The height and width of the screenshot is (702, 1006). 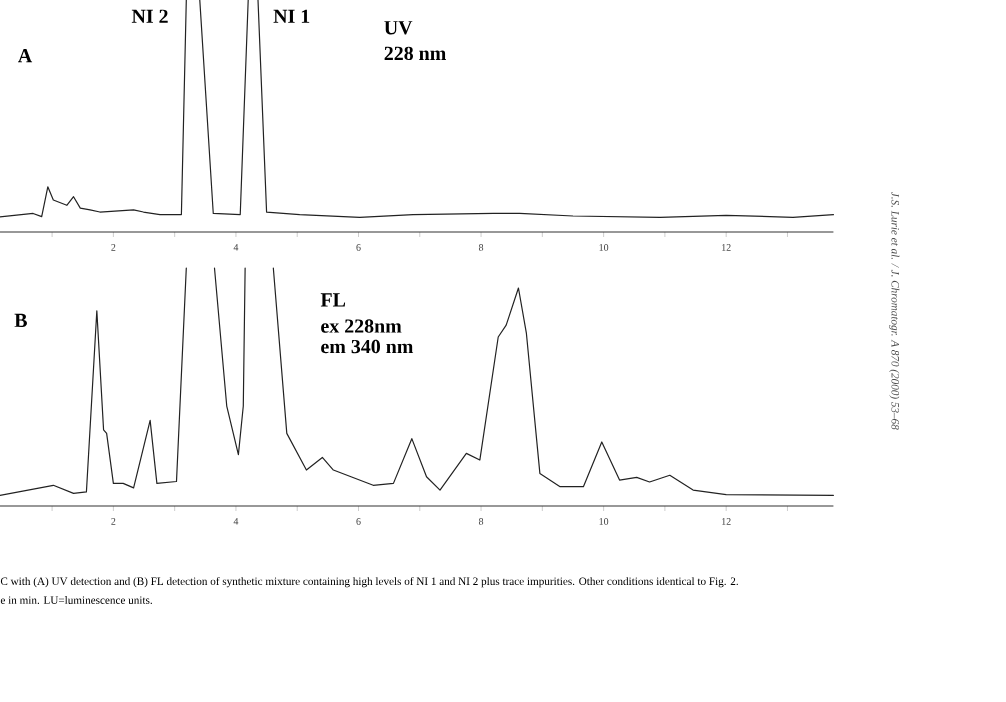 I want to click on annotation: em 340 nm, so click(x=367, y=346).